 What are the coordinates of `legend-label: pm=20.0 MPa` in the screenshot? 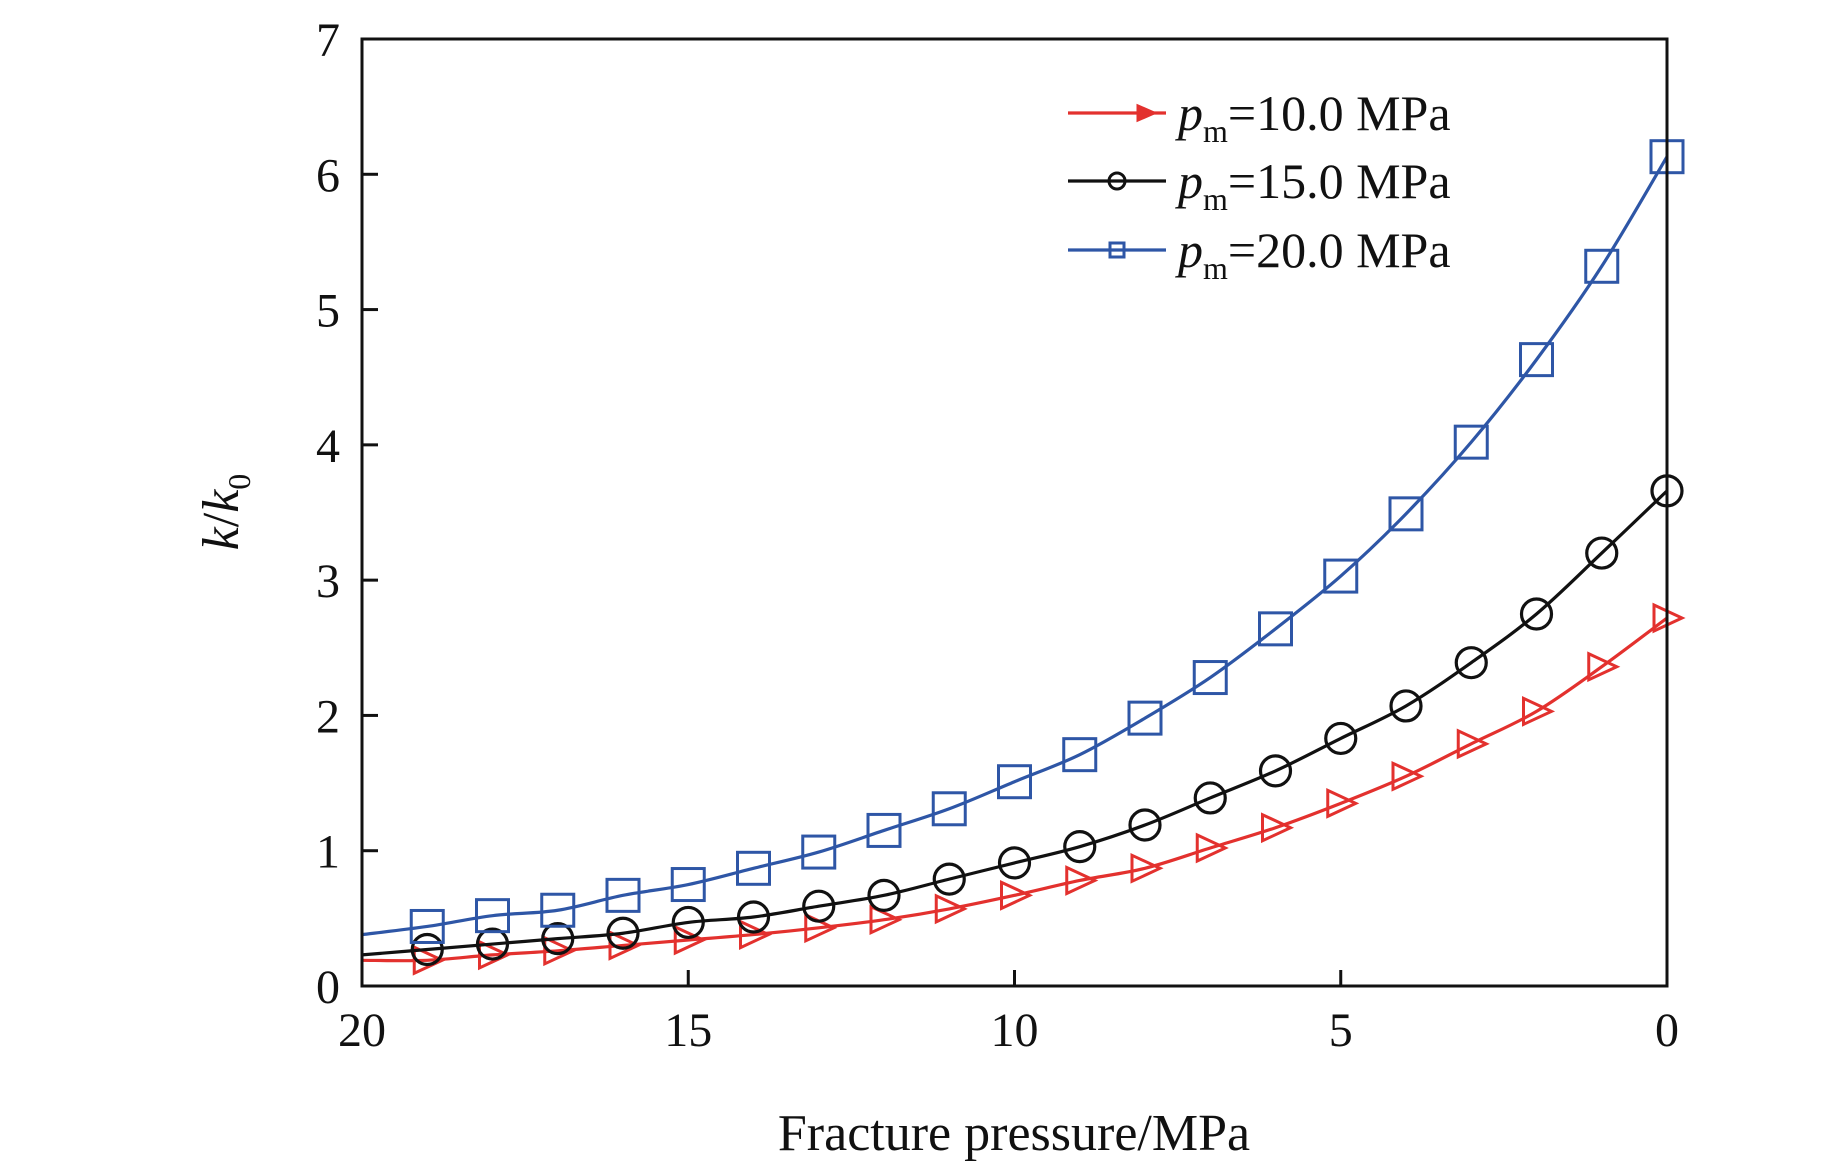 It's located at (1313, 254).